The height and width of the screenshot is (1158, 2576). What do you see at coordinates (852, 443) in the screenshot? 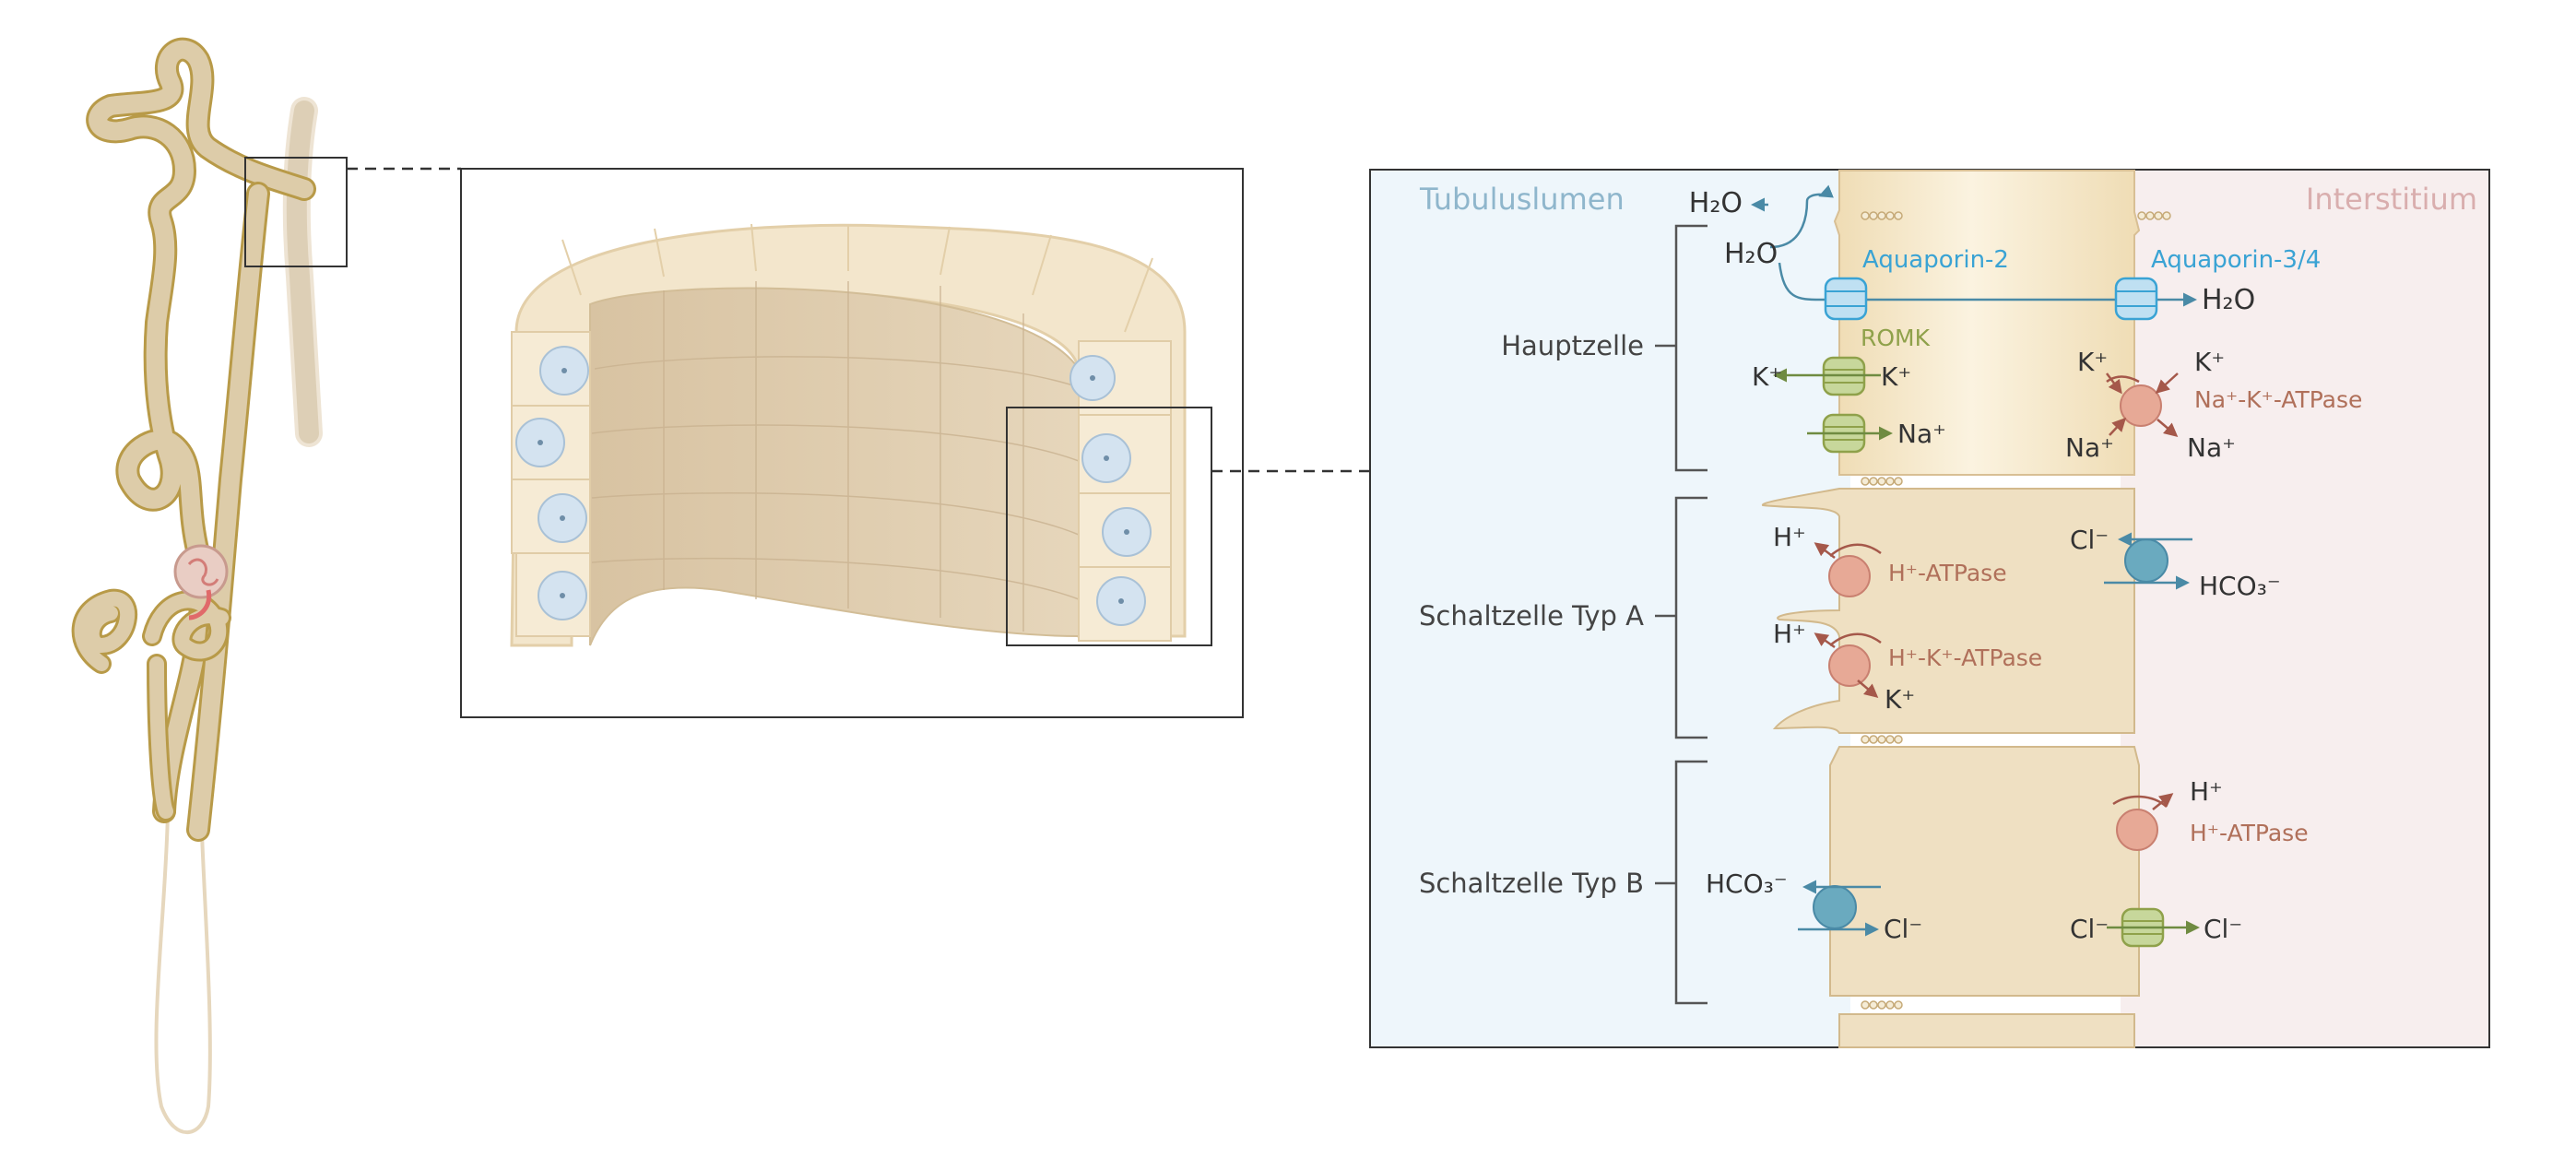
I see `tubule-cross-section` at bounding box center [852, 443].